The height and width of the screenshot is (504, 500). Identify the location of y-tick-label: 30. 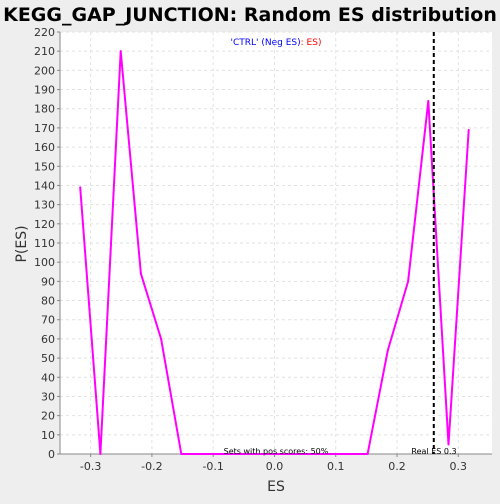
(48, 396).